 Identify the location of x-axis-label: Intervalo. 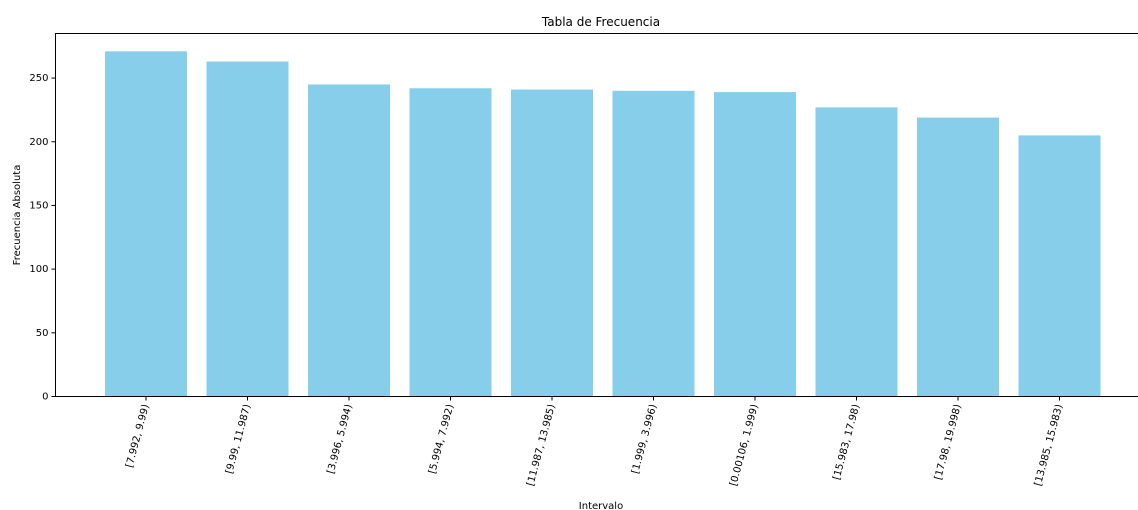
(601, 505).